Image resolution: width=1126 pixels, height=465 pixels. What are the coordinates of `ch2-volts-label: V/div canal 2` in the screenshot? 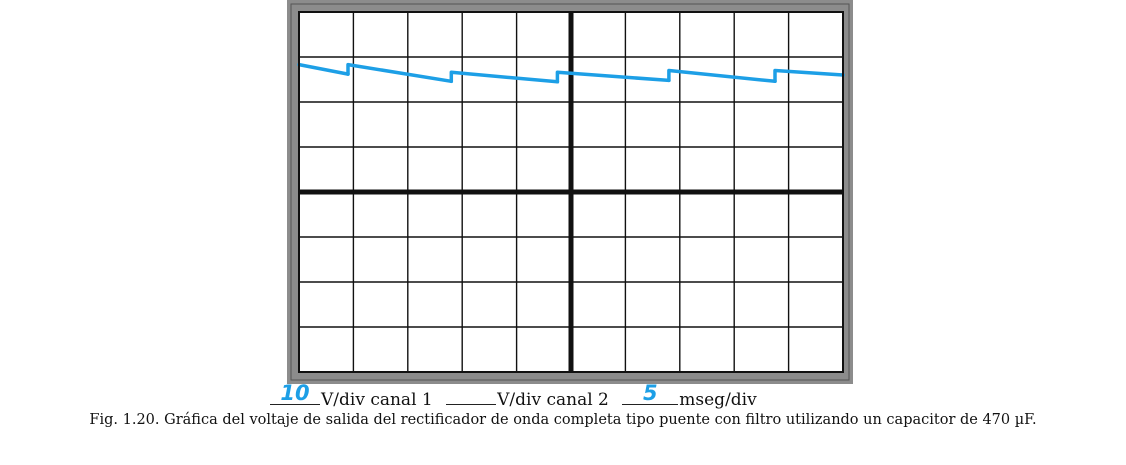 It's located at (553, 400).